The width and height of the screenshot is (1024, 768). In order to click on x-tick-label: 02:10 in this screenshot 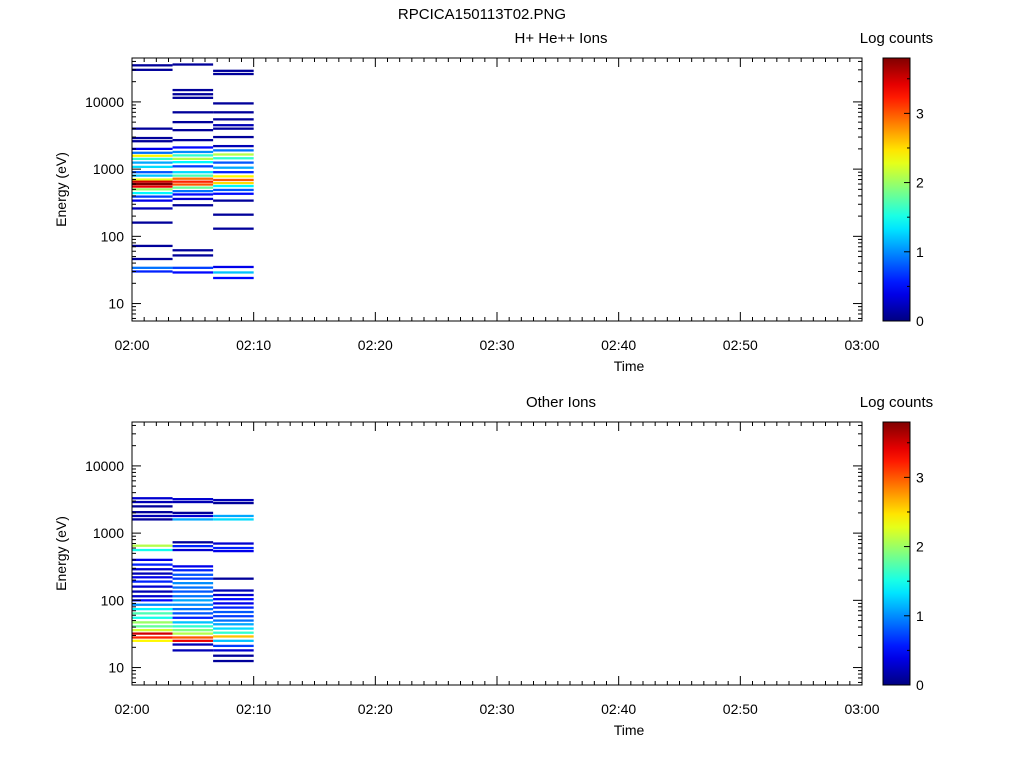, I will do `click(253, 709)`.